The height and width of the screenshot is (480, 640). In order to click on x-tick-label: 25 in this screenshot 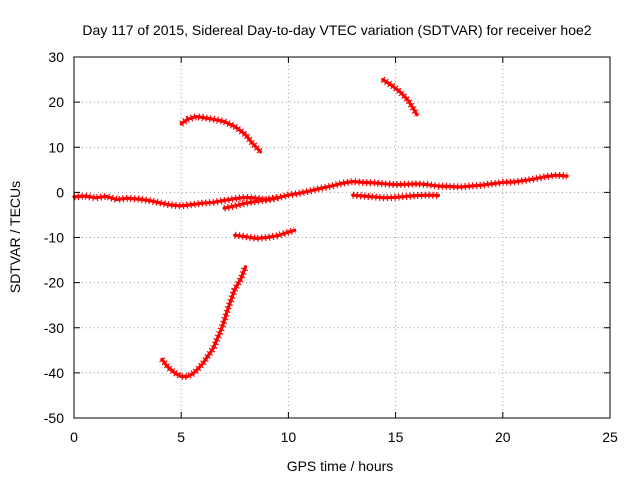, I will do `click(610, 437)`.